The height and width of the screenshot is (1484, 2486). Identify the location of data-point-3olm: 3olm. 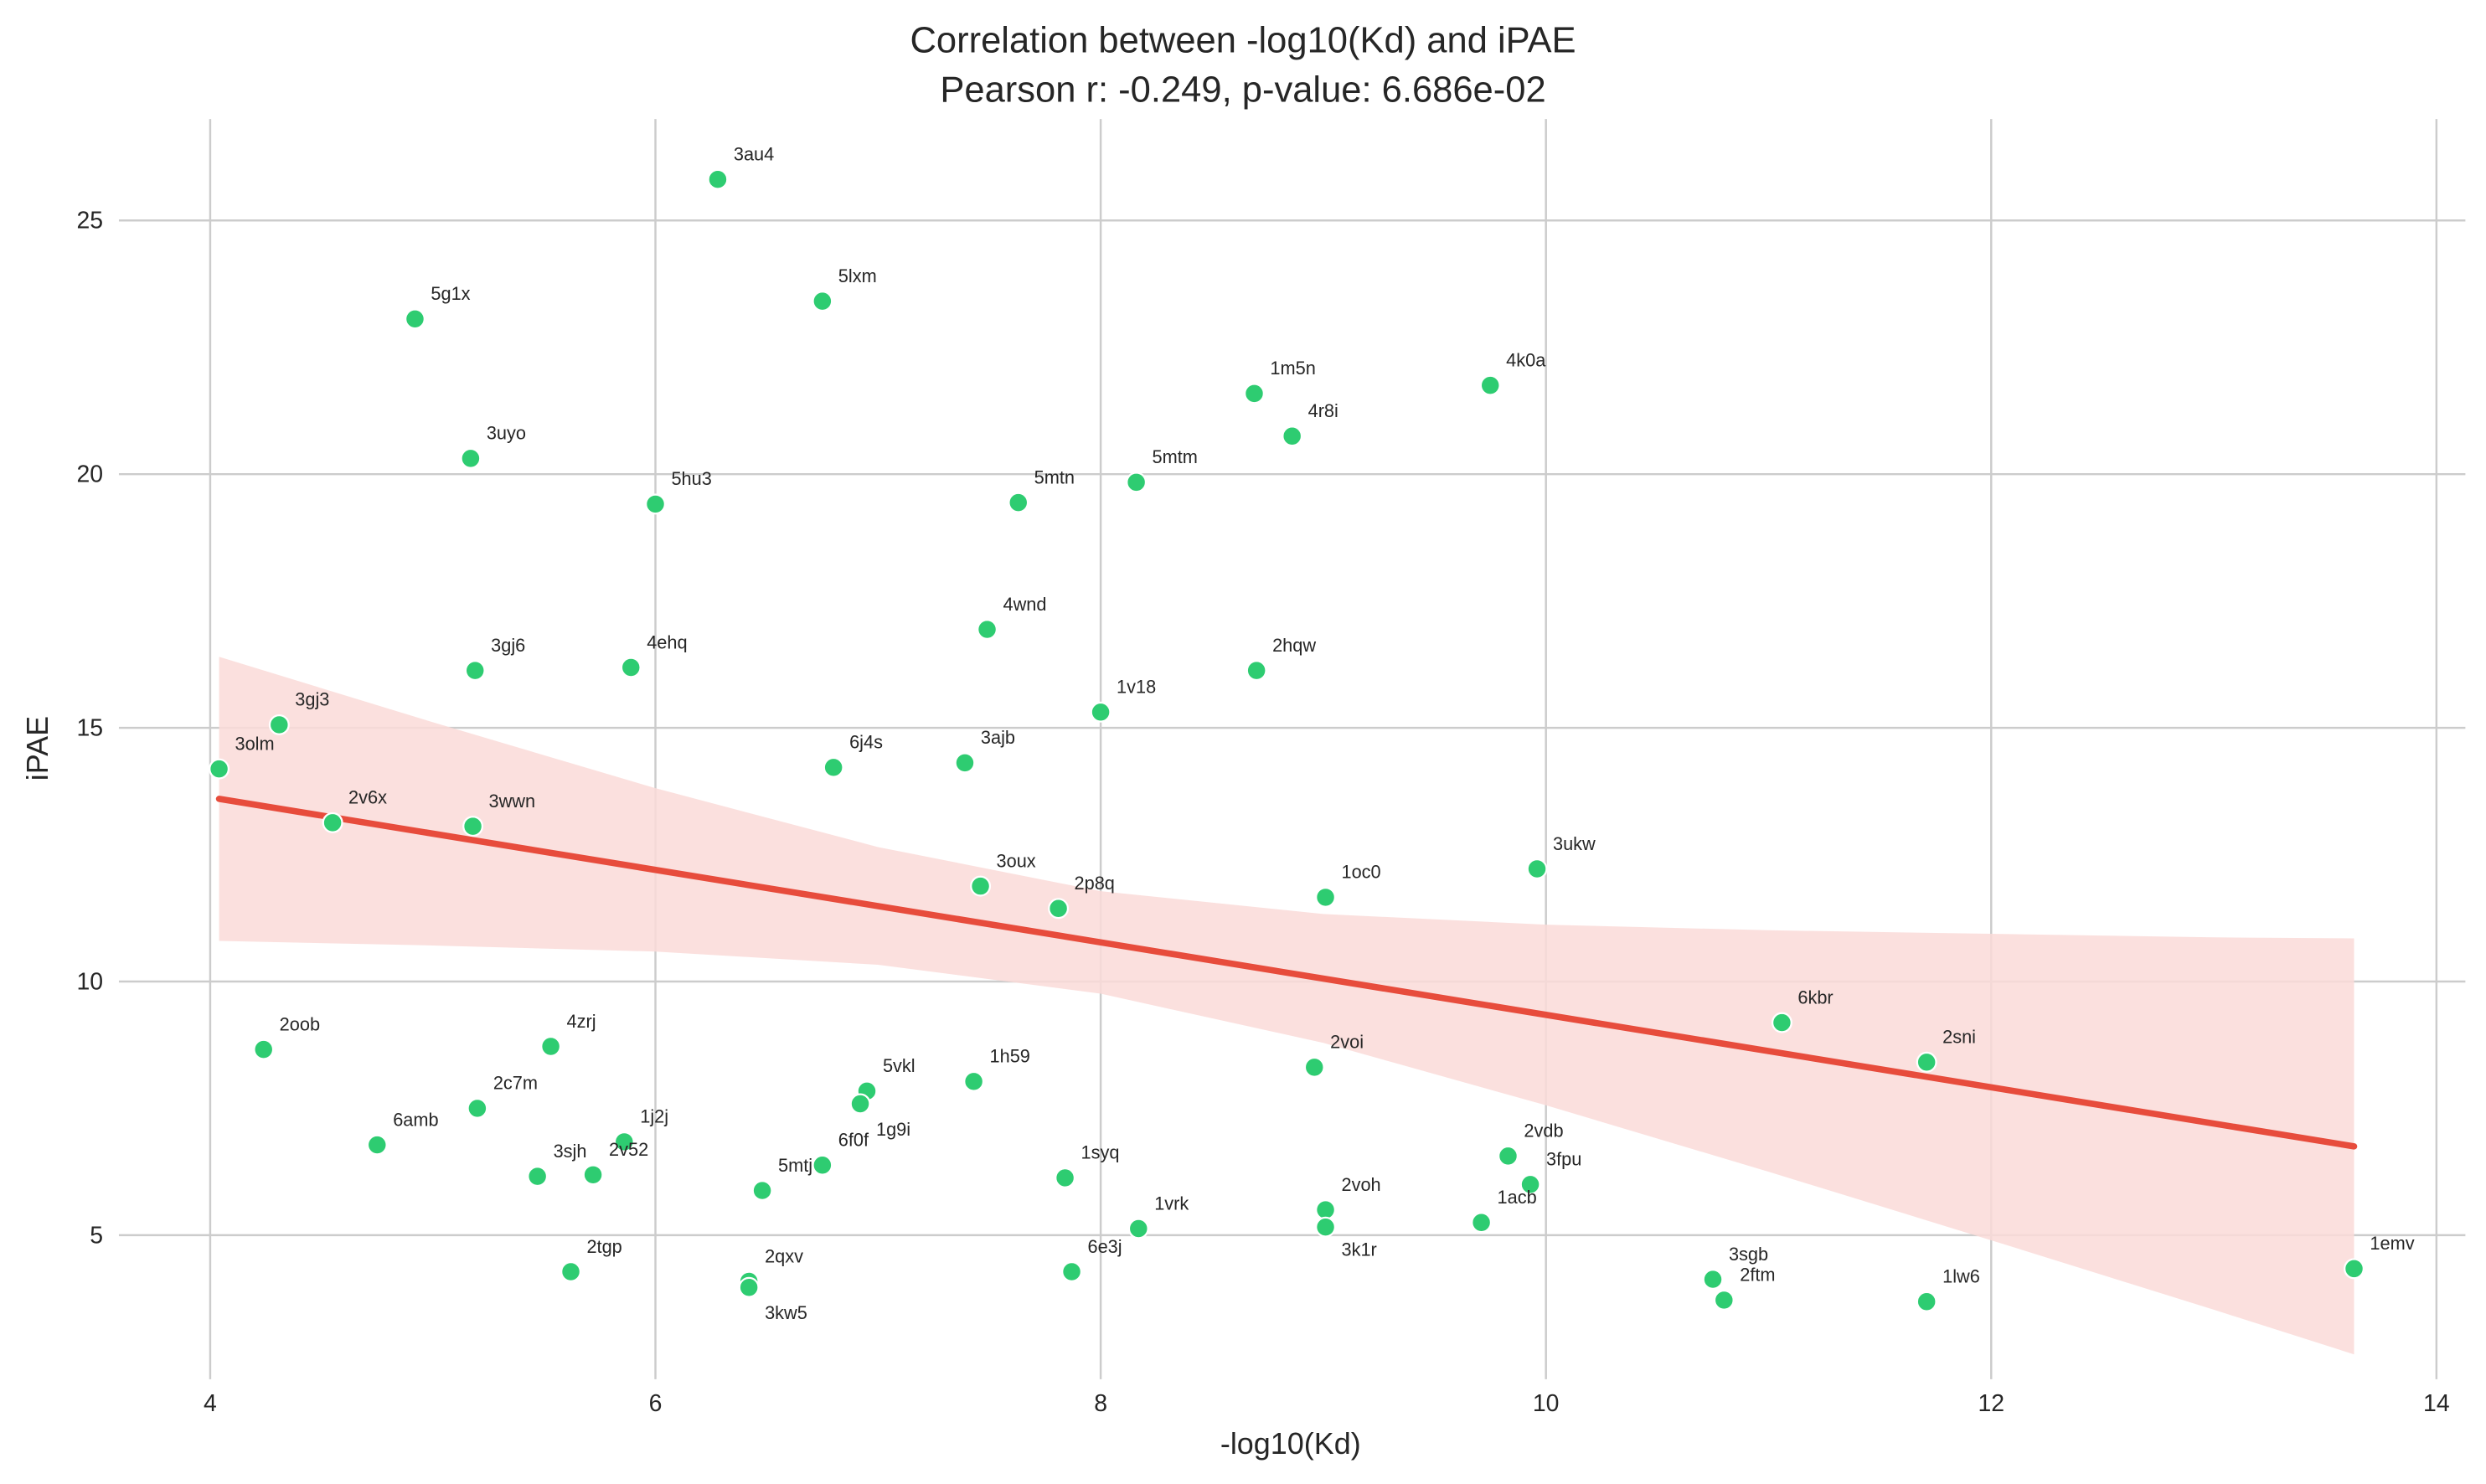
(242, 756).